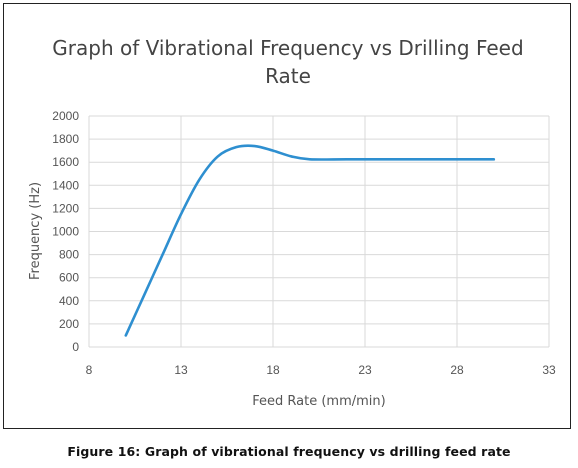 The image size is (578, 468). I want to click on y-tick-label: 0, so click(75, 347).